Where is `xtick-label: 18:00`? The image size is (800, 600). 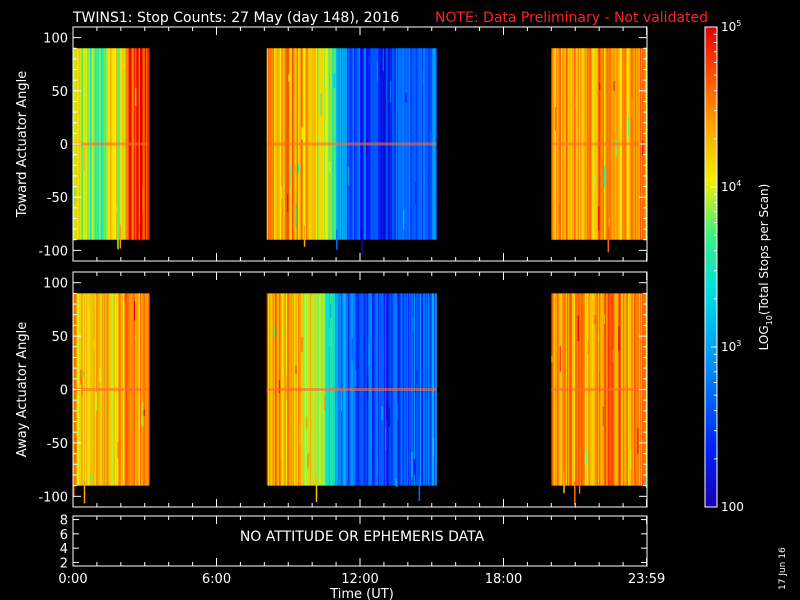 xtick-label: 18:00 is located at coordinates (503, 579).